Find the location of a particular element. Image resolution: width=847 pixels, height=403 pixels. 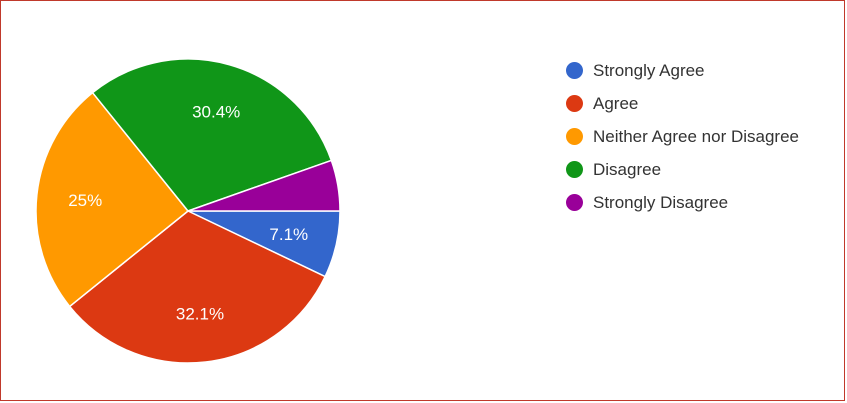

legend-item: Agree is located at coordinates (682, 103).